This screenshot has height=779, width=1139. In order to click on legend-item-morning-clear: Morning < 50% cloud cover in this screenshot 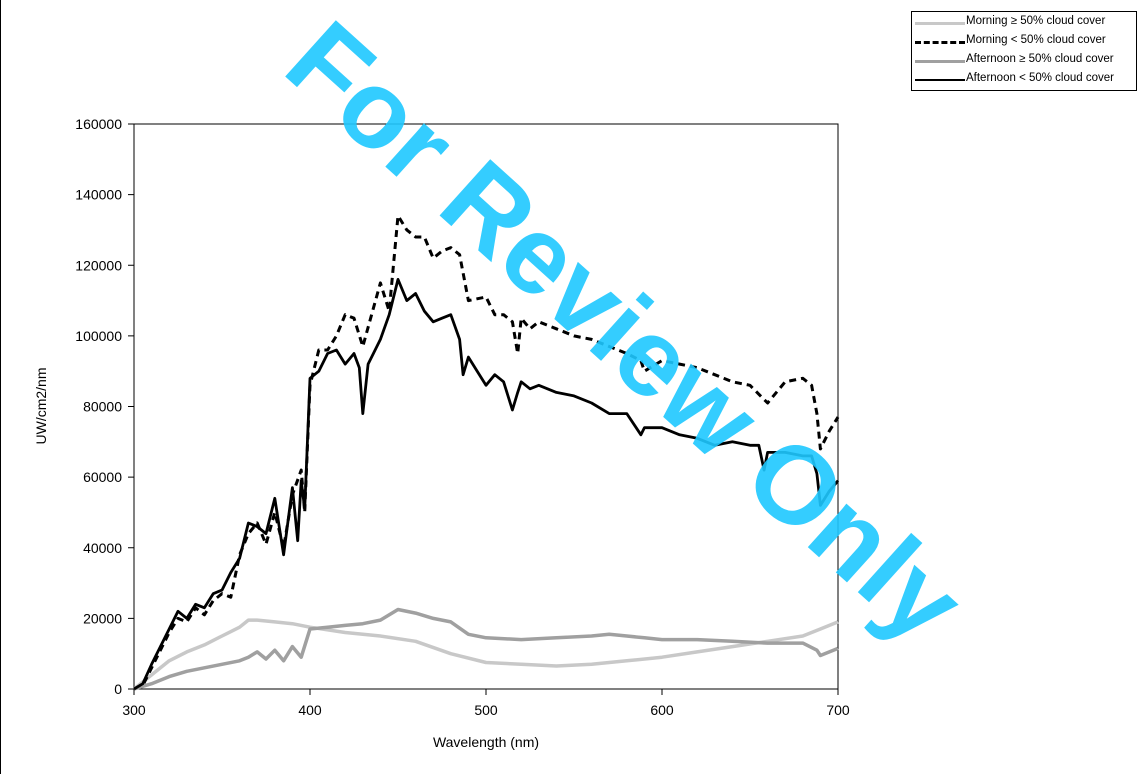, I will do `click(1025, 42)`.